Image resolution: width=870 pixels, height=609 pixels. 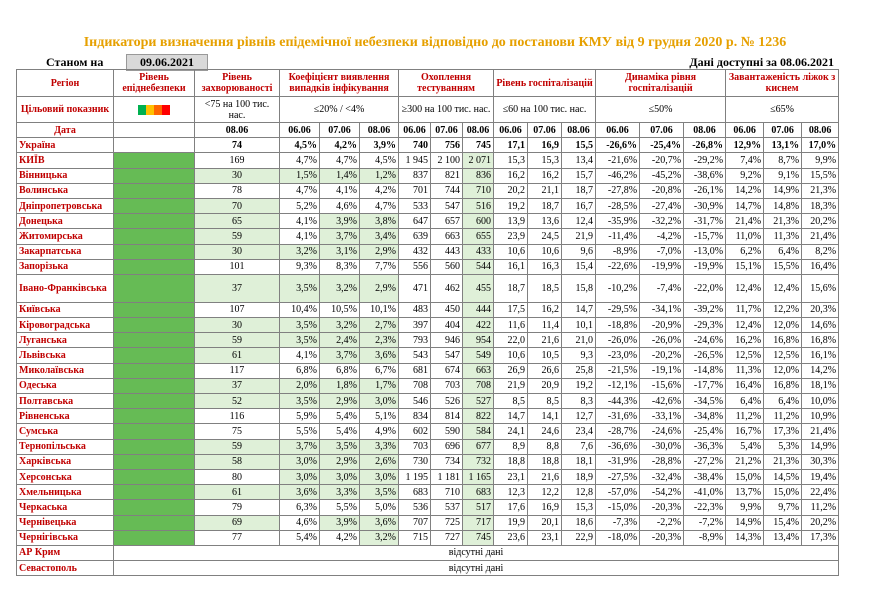 I want to click on det-value: 3,4%, so click(x=379, y=236).